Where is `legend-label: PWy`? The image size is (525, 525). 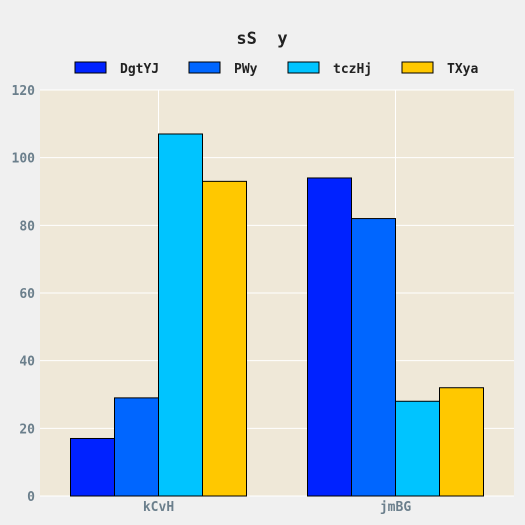
legend-label: PWy is located at coordinates (246, 69).